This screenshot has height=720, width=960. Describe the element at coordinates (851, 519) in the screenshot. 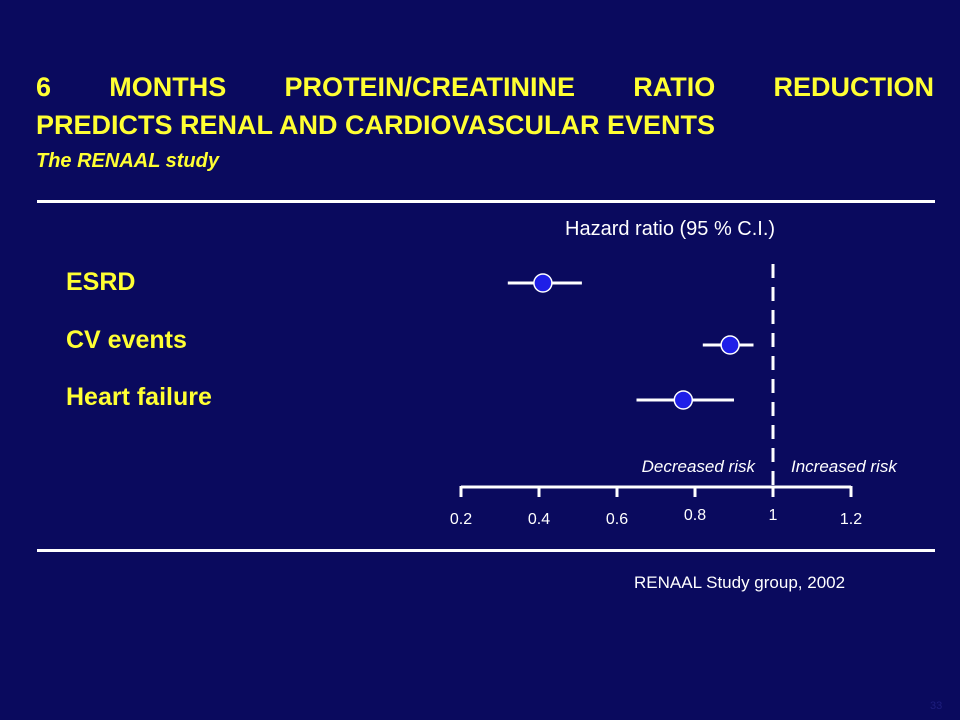

I see `x-tick-label: 1.2` at that location.